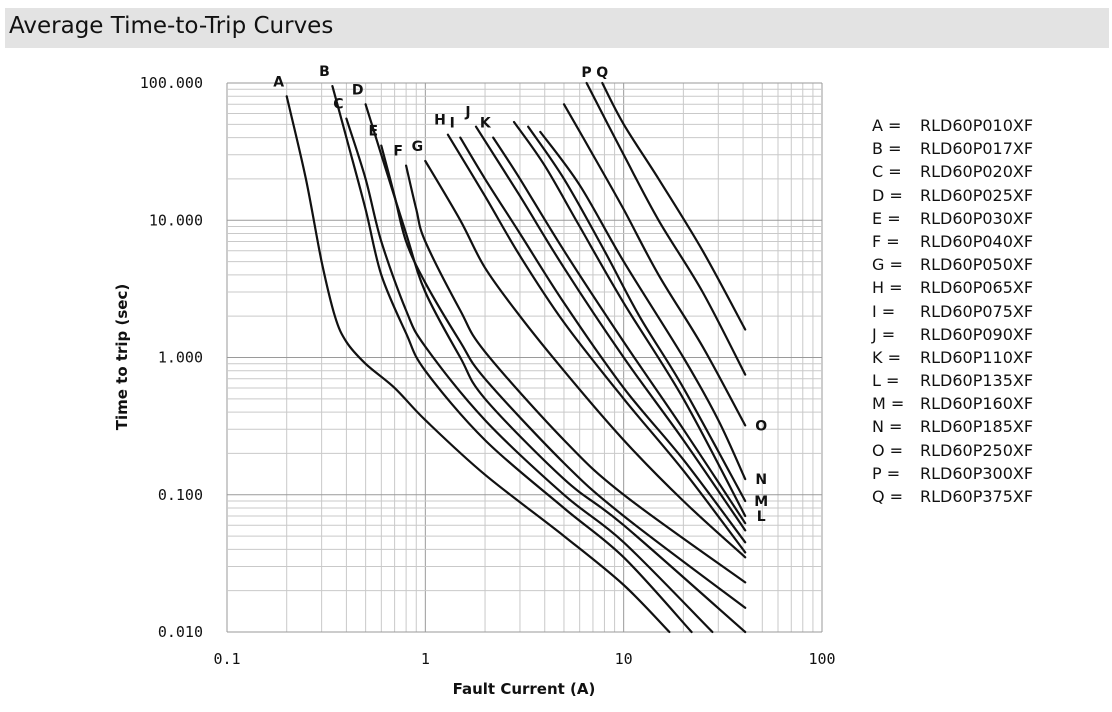  What do you see at coordinates (180, 358) in the screenshot?
I see `y-tick-label: 1.000` at bounding box center [180, 358].